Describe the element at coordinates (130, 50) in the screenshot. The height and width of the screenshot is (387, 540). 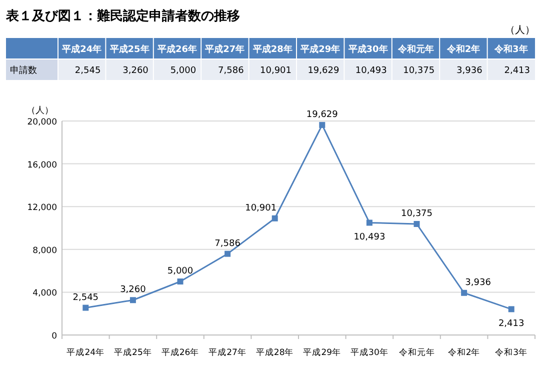
I see `category-label: 平成25年` at that location.